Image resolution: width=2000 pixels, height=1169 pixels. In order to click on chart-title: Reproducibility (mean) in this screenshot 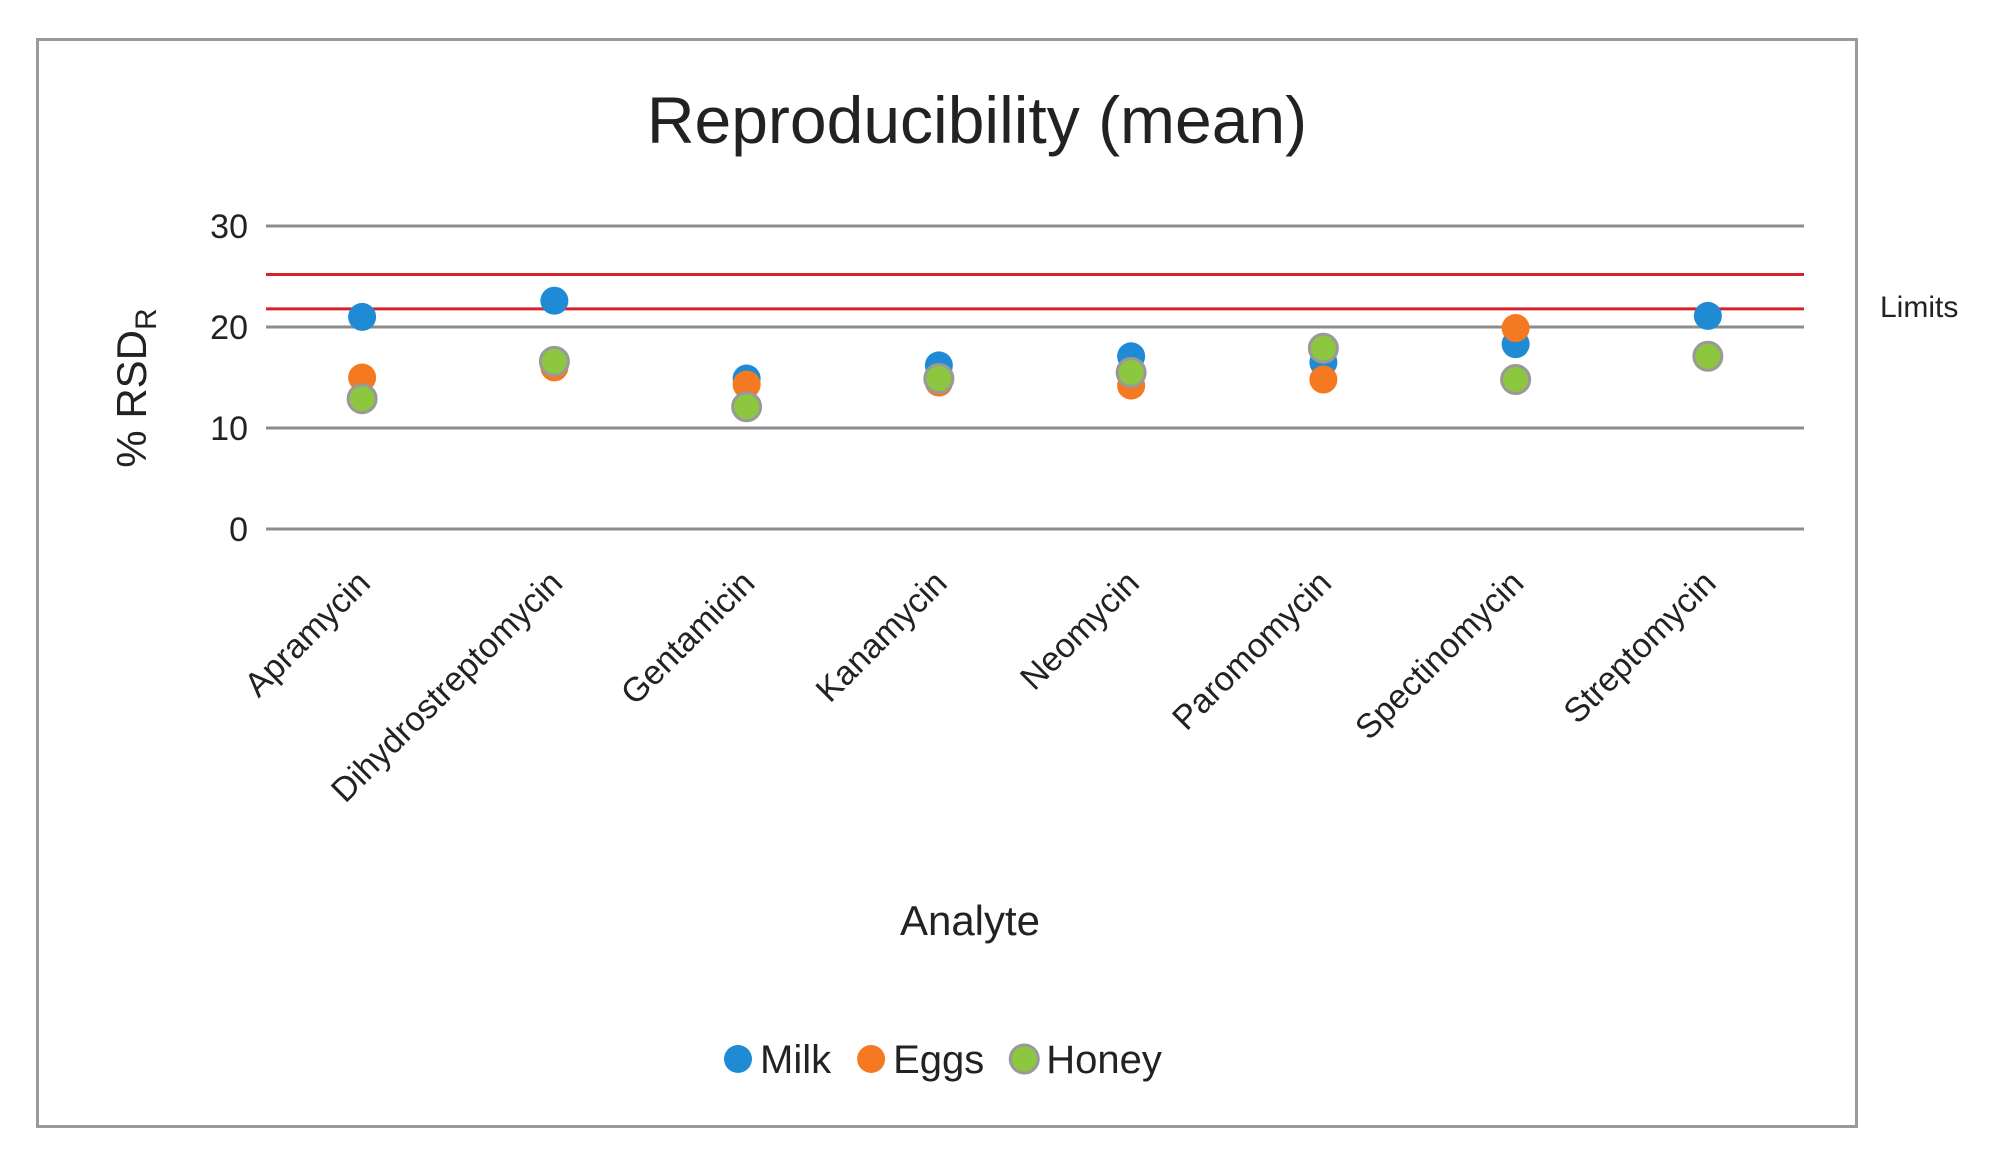, I will do `click(977, 120)`.